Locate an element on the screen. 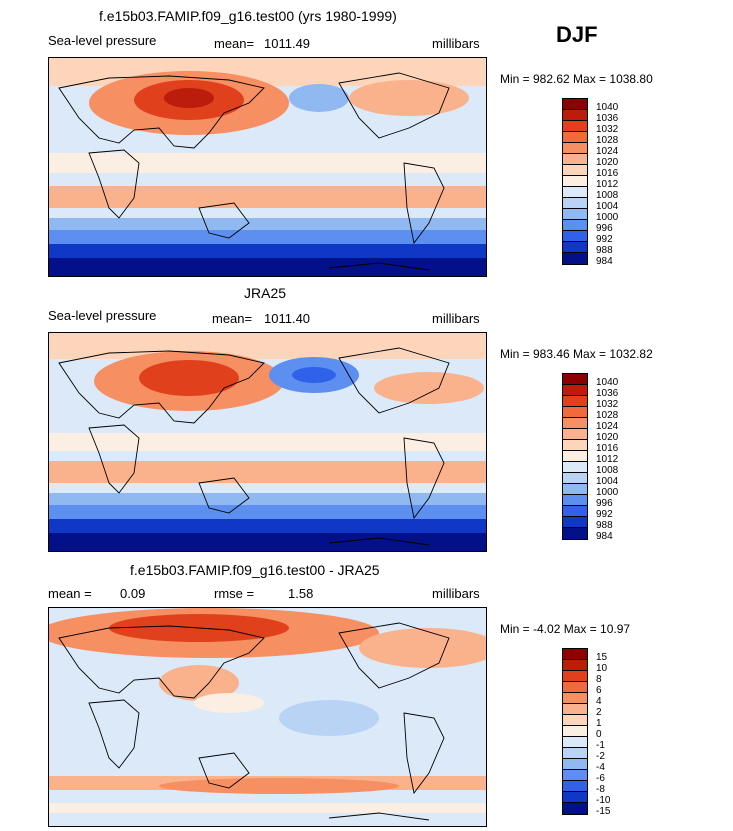 Image resolution: width=733 pixels, height=831 pixels. panel1-tick: 984 is located at coordinates (604, 261).